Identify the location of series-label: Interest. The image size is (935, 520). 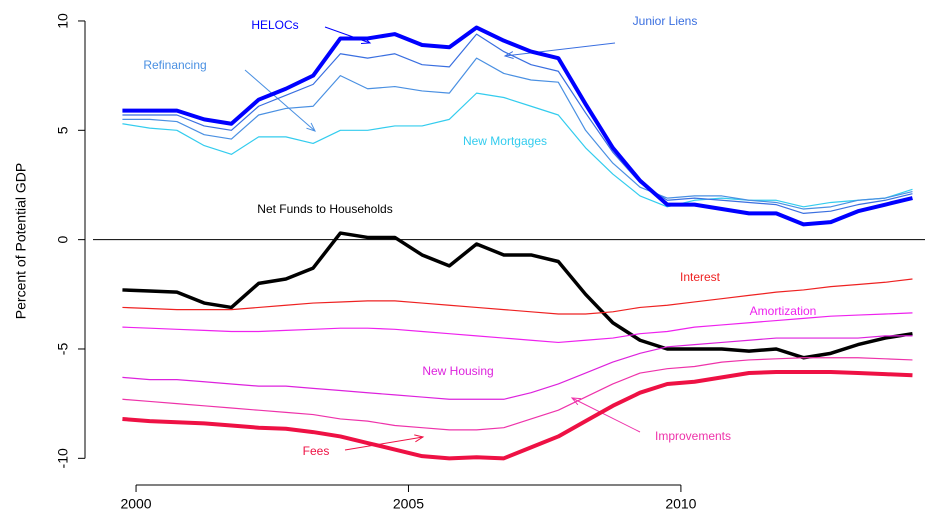
(700, 277).